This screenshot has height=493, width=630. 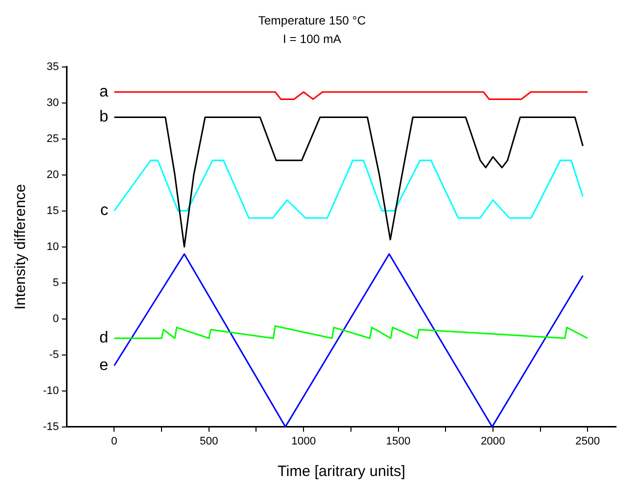 What do you see at coordinates (312, 21) in the screenshot?
I see `chart-title: Temperature 150 °C` at bounding box center [312, 21].